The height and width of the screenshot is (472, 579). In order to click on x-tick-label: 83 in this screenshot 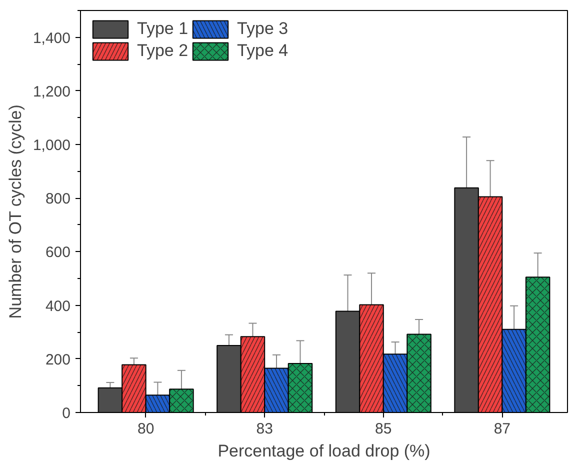, I will do `click(264, 429)`.